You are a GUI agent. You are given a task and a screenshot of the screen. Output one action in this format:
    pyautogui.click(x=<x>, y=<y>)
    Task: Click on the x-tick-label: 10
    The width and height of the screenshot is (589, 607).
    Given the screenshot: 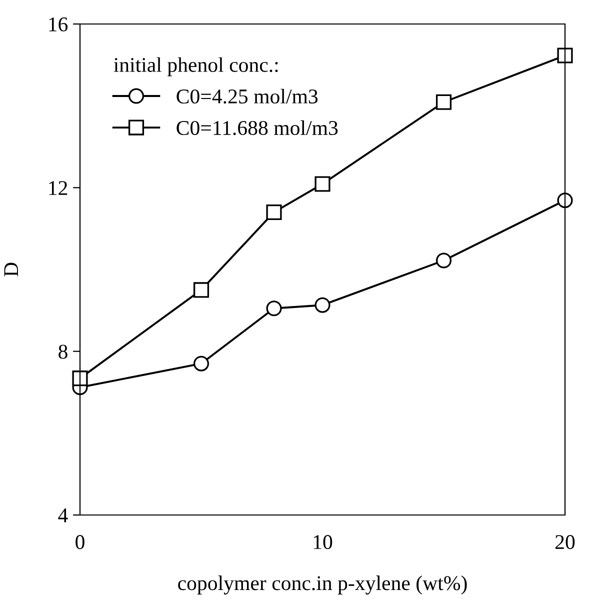 What is the action you would take?
    pyautogui.click(x=323, y=542)
    